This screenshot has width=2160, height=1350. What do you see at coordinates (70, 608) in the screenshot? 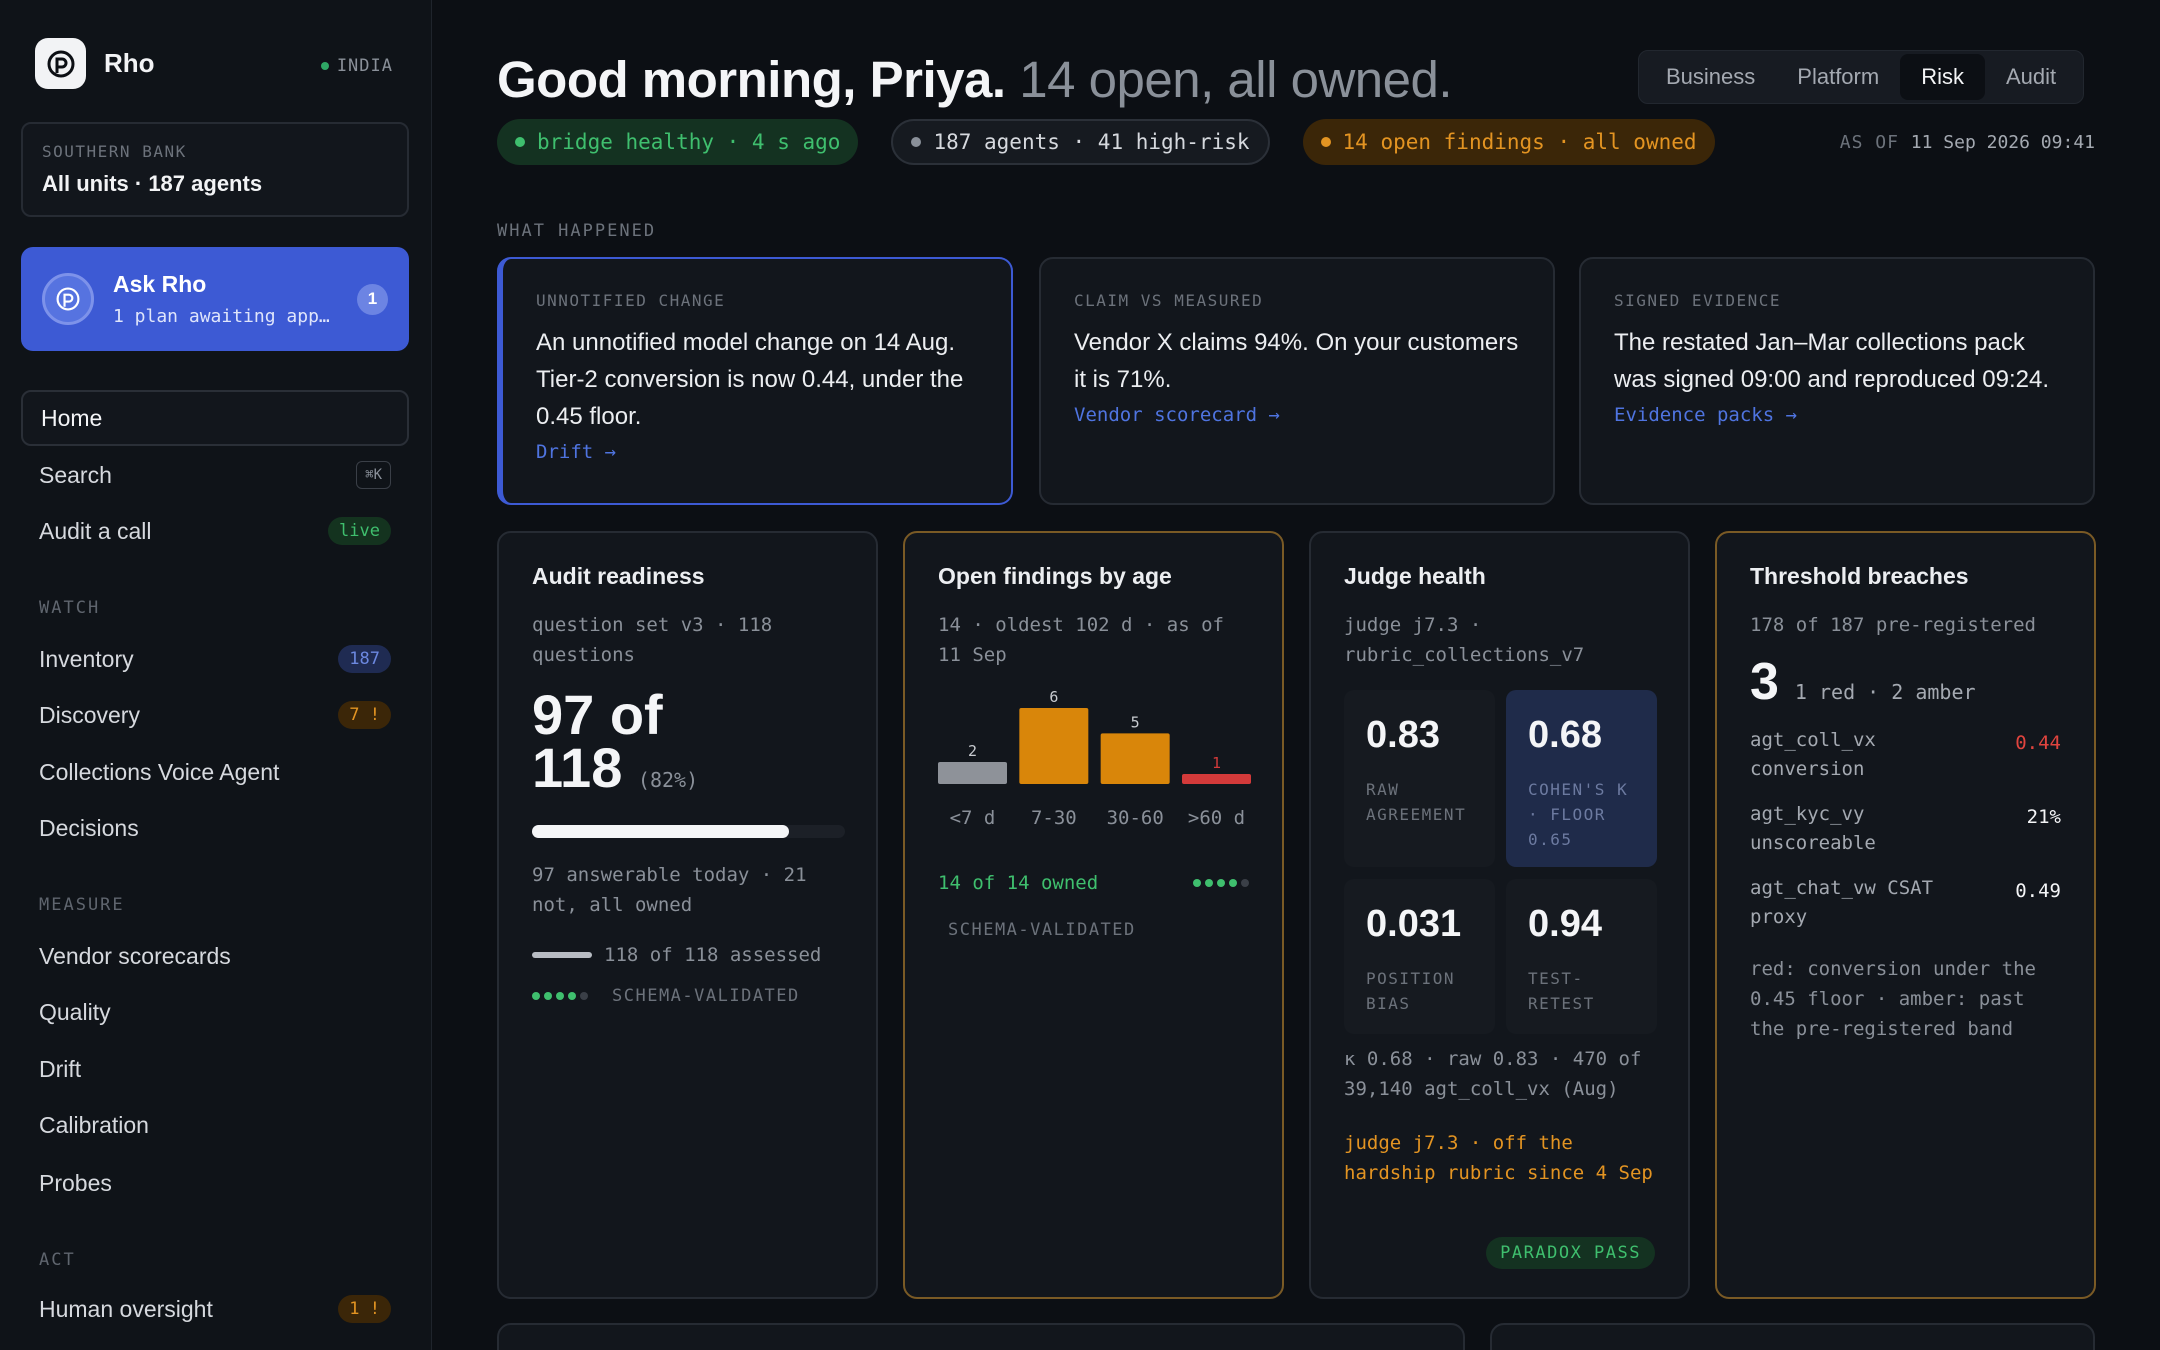
I see `section-watch-label: WATCH` at bounding box center [70, 608].